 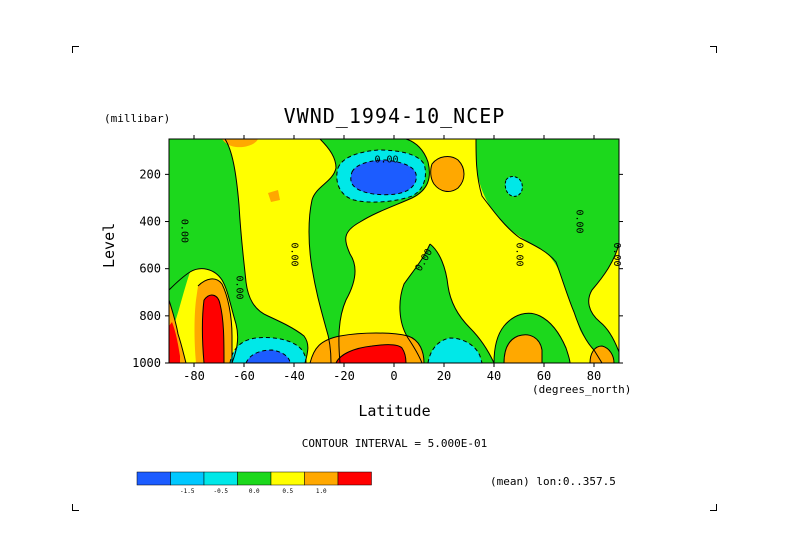 I want to click on frame-corner-bottom-left, so click(x=75, y=507).